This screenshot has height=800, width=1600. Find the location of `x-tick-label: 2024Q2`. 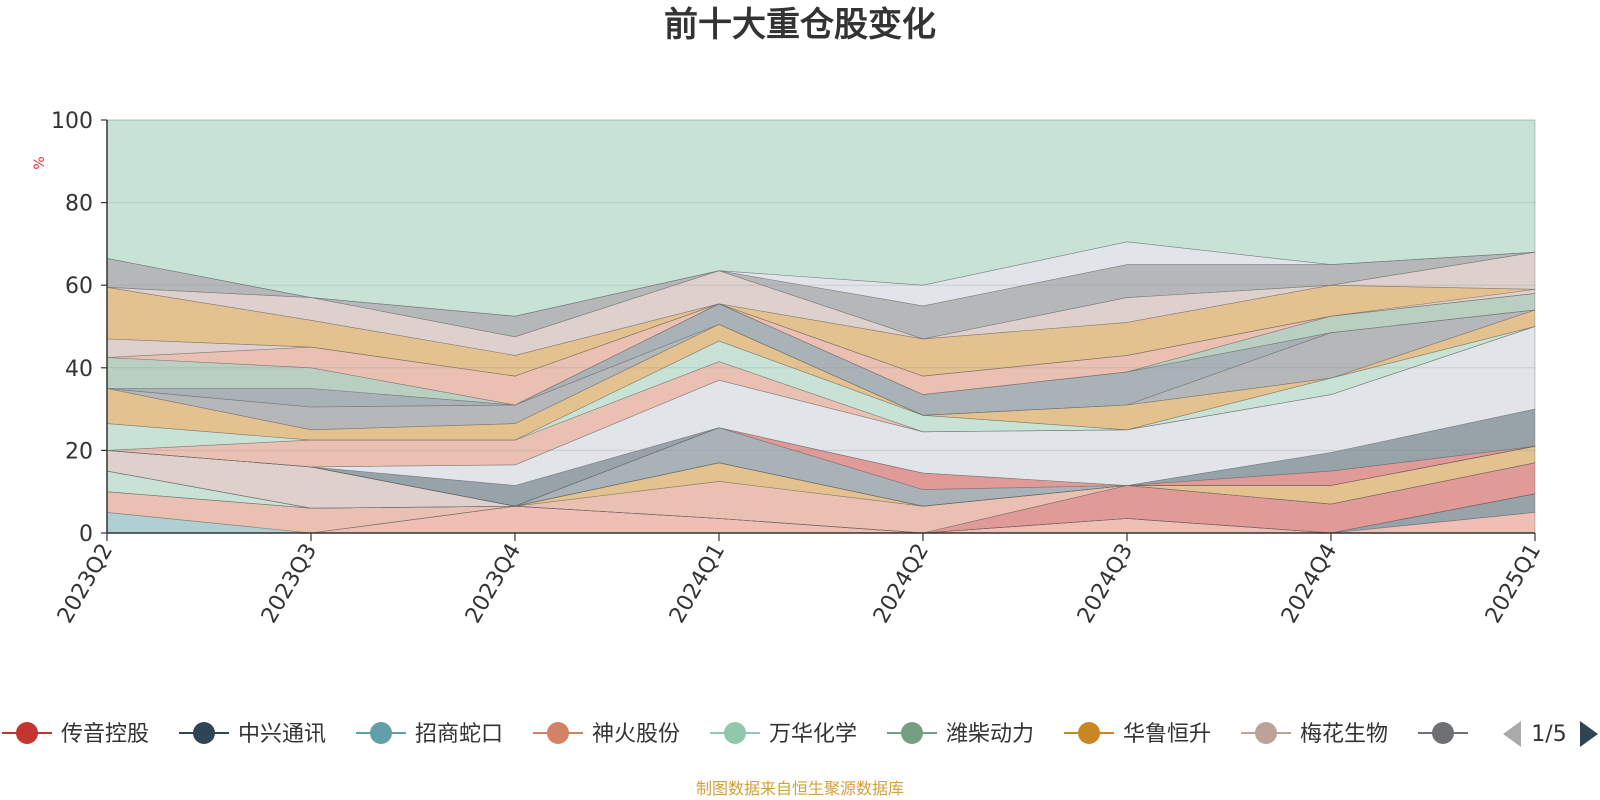

x-tick-label: 2024Q2 is located at coordinates (901, 584).